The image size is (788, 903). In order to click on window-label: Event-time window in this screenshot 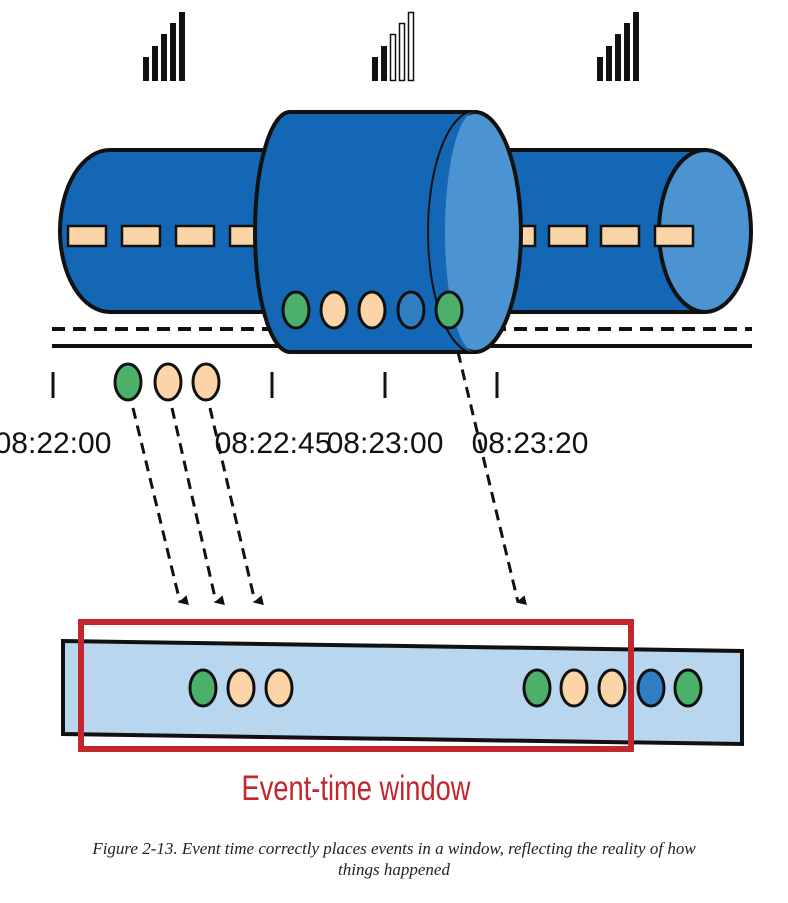, I will do `click(355, 788)`.